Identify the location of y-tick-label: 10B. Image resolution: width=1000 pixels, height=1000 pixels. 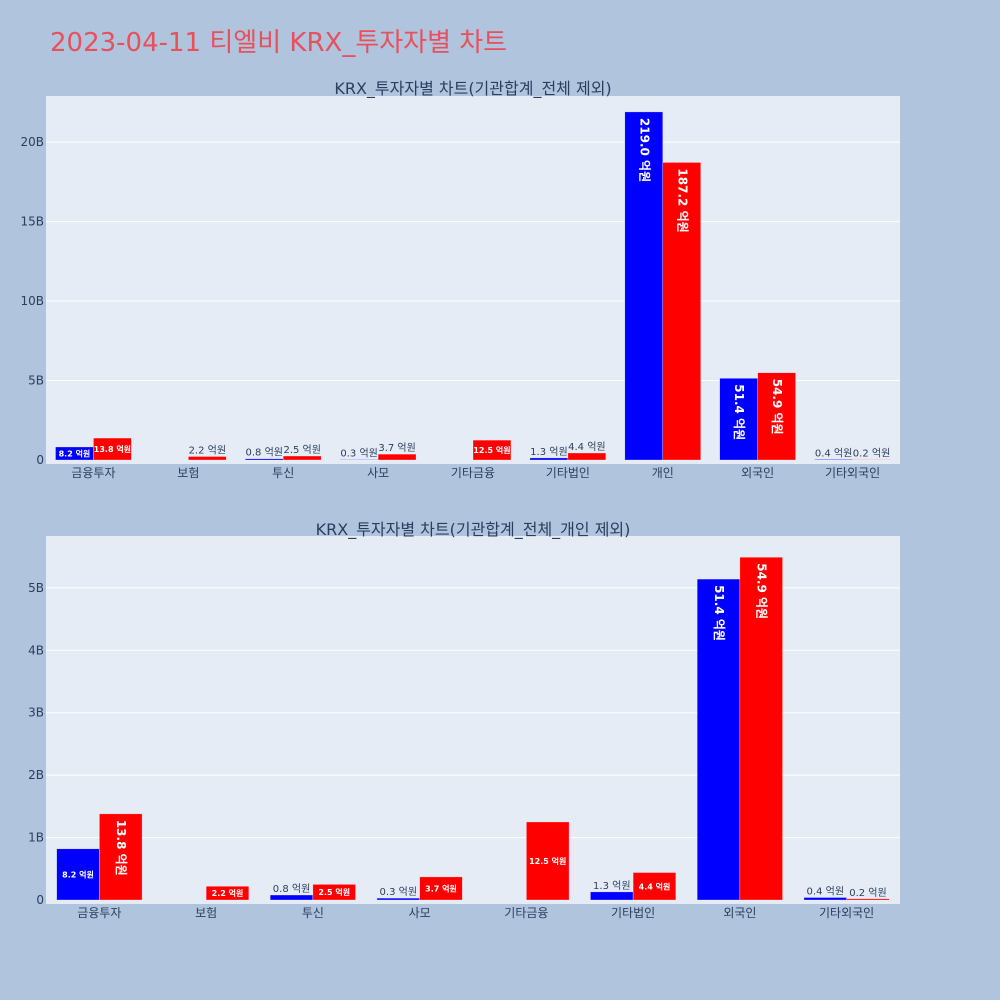
(32, 301).